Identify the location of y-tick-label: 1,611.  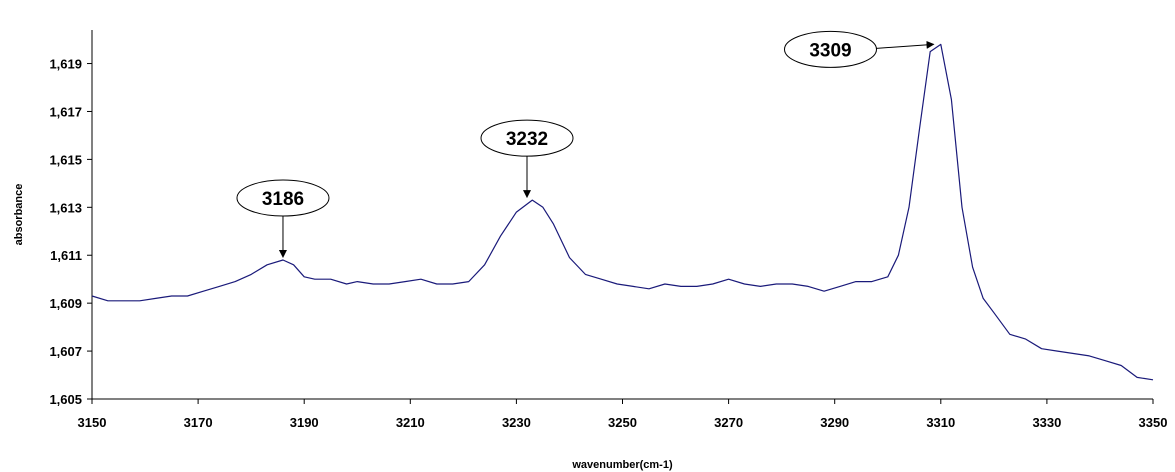
(66, 255).